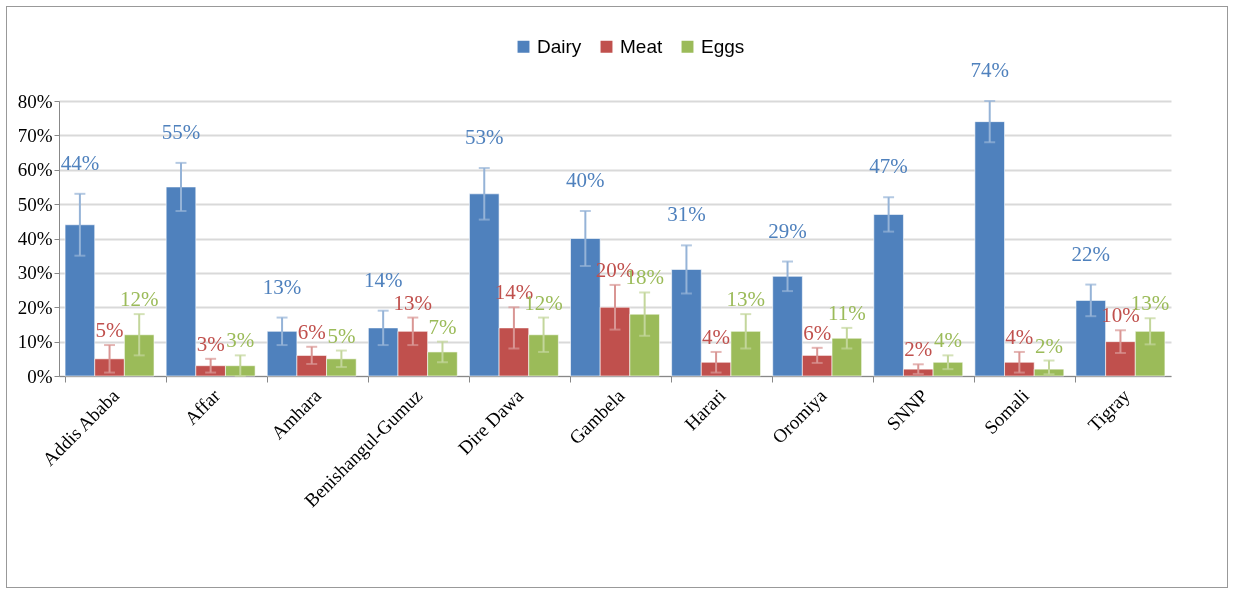 The width and height of the screenshot is (1237, 596). I want to click on data-label: 53%, so click(484, 137).